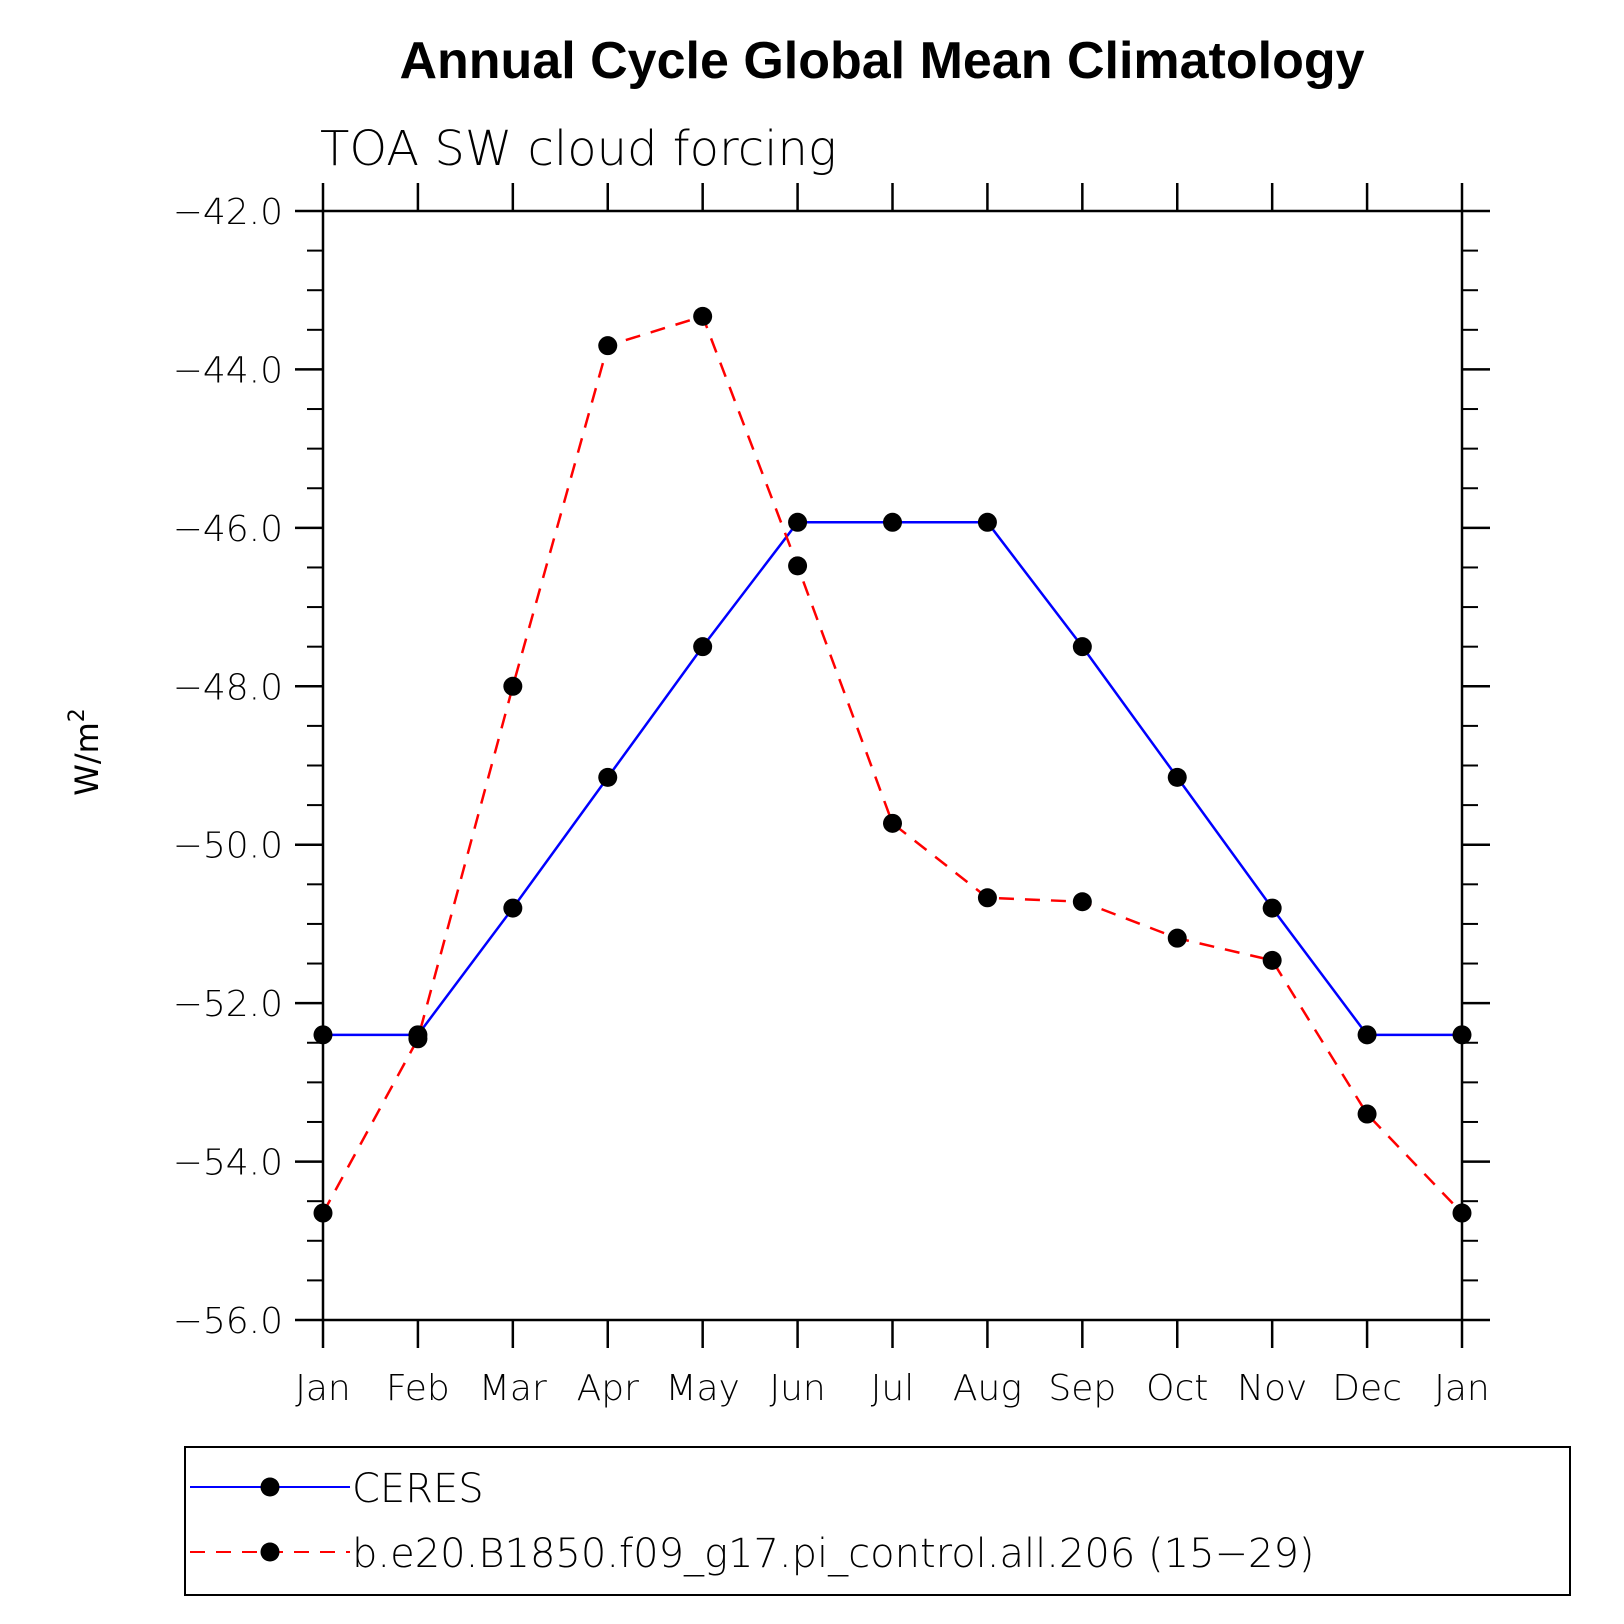 This screenshot has width=1624, height=1624. What do you see at coordinates (228, 1321) in the screenshot?
I see `y-tick-label: −56.0` at bounding box center [228, 1321].